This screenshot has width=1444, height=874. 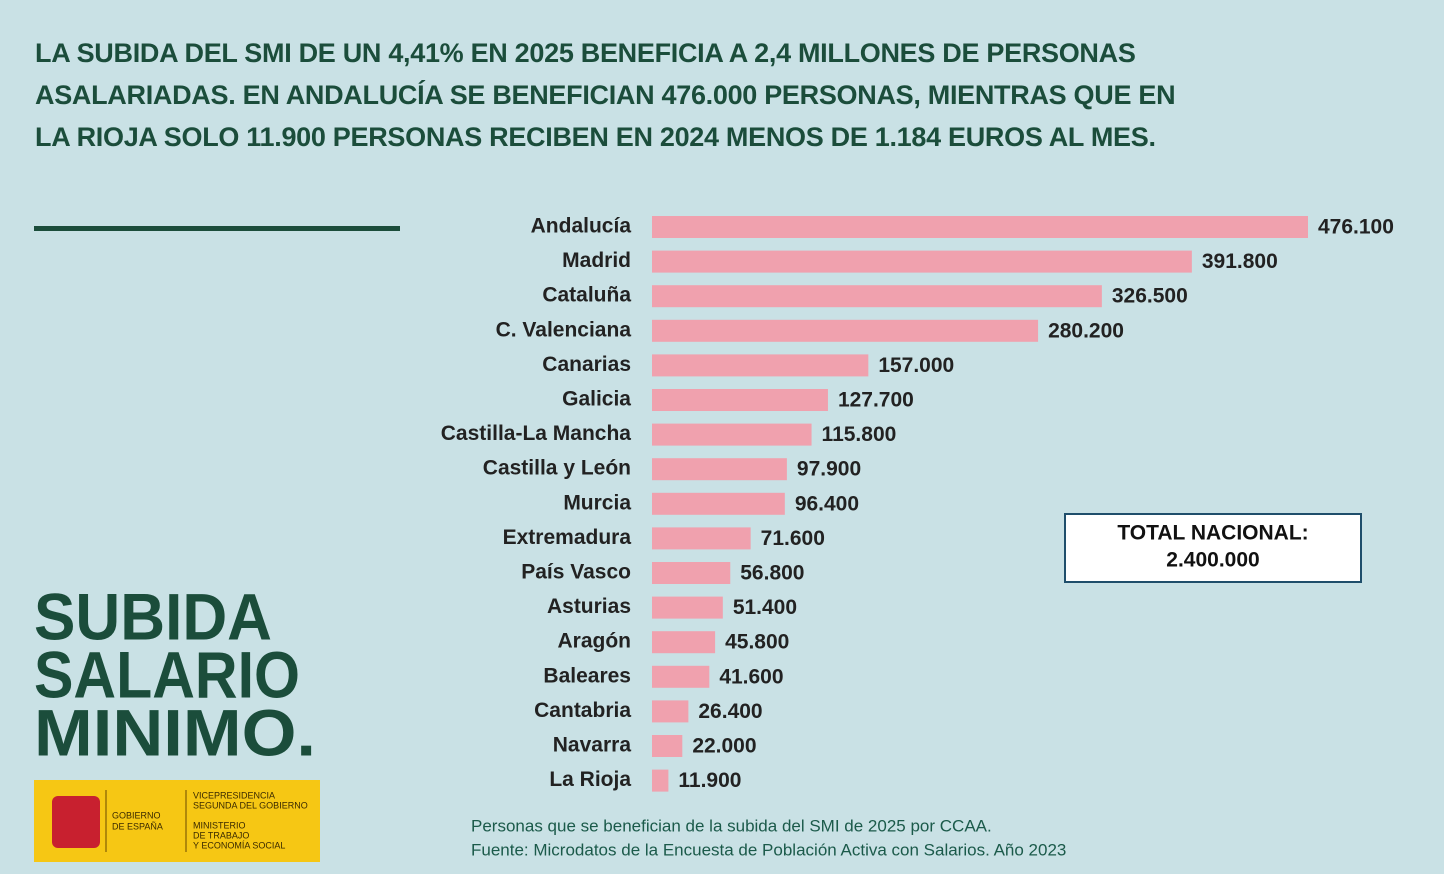 What do you see at coordinates (1356, 227) in the screenshot?
I see `value-label: 476.100` at bounding box center [1356, 227].